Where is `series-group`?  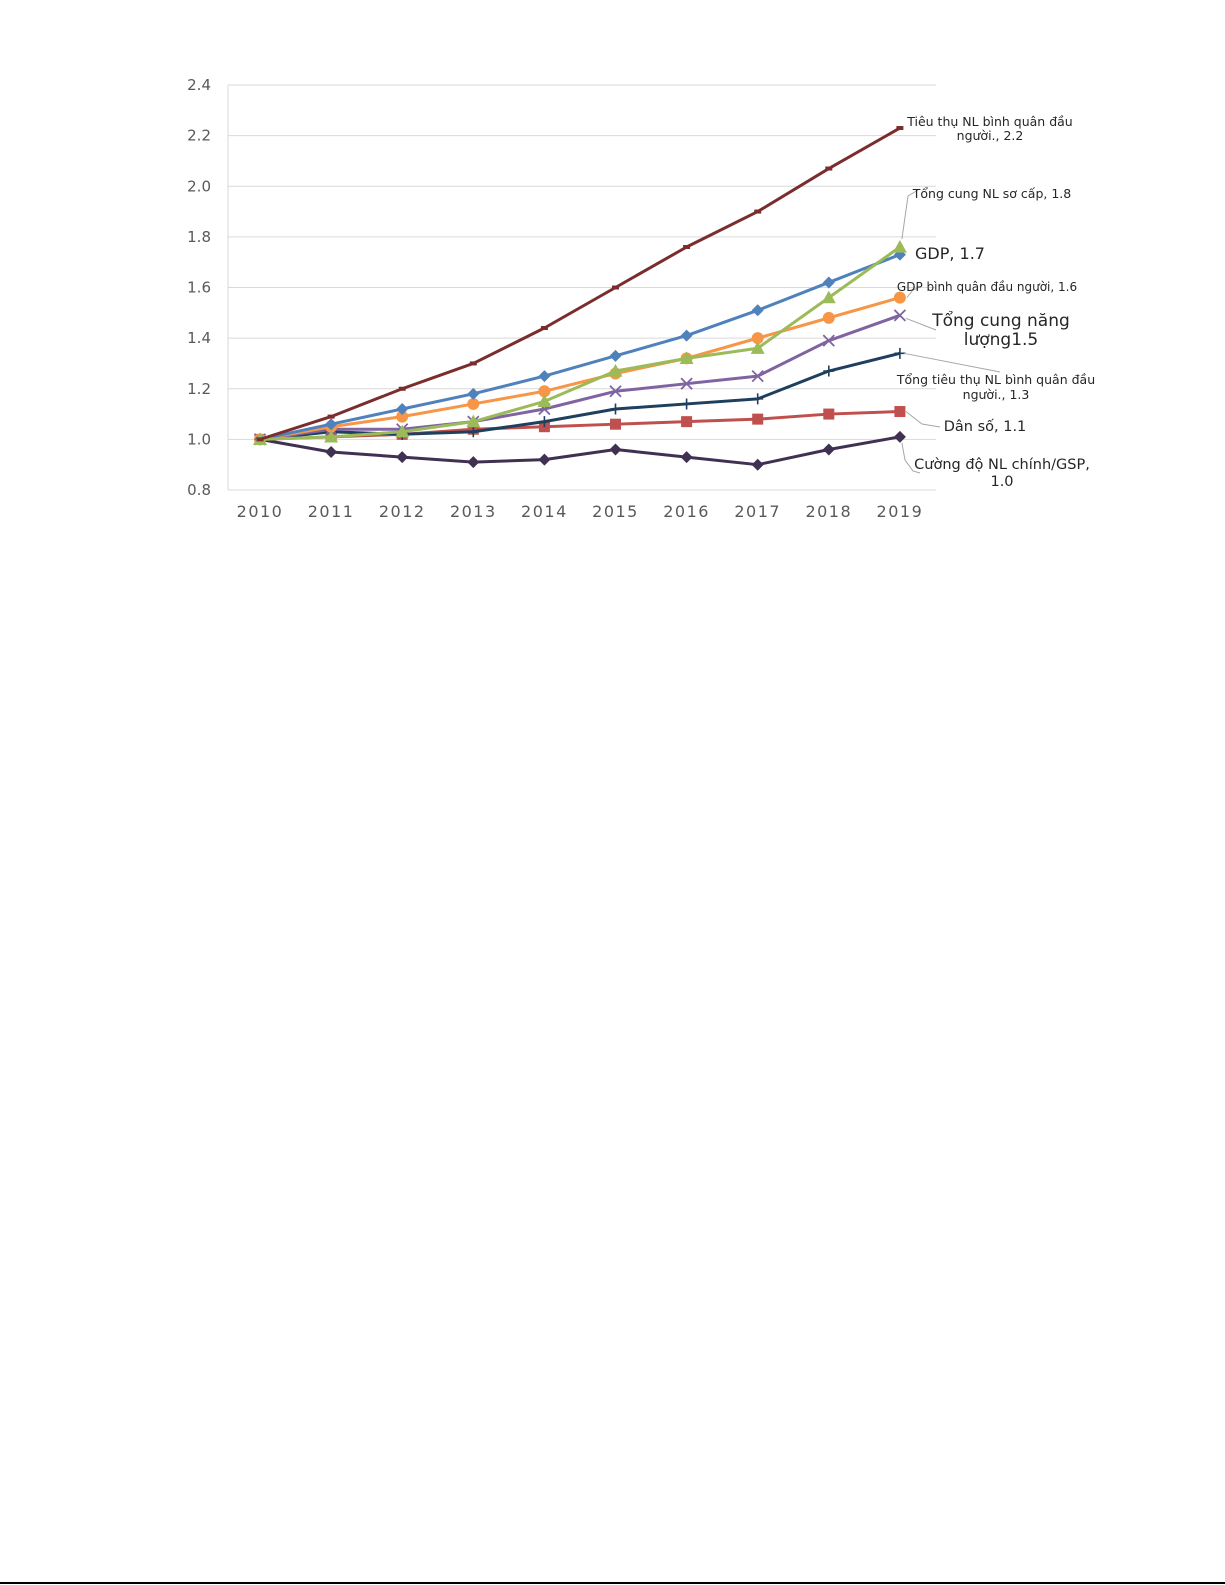
series-group is located at coordinates (580, 298).